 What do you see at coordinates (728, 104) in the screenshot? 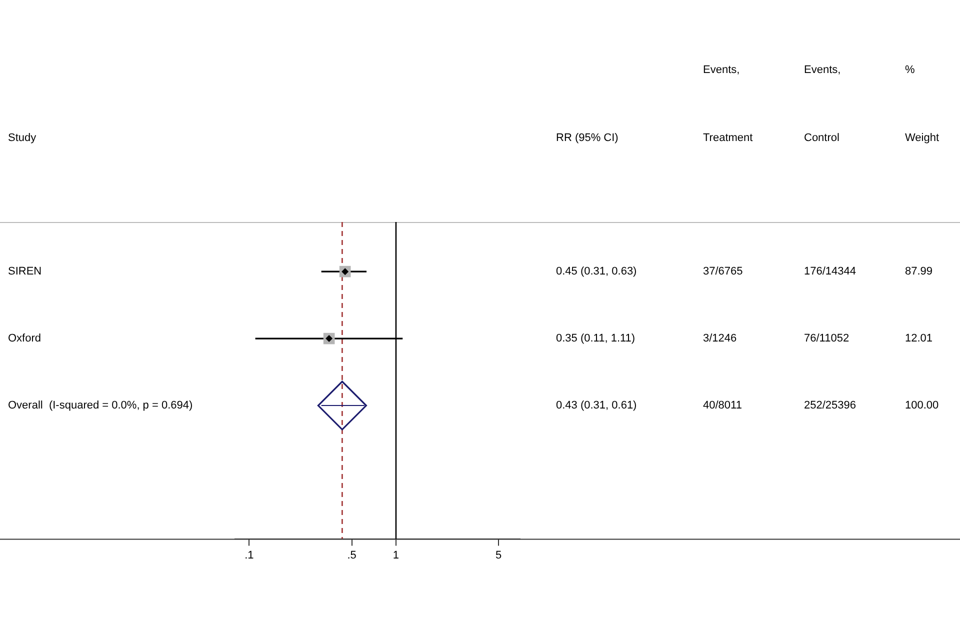
I see `text: Events, Treatment` at bounding box center [728, 104].